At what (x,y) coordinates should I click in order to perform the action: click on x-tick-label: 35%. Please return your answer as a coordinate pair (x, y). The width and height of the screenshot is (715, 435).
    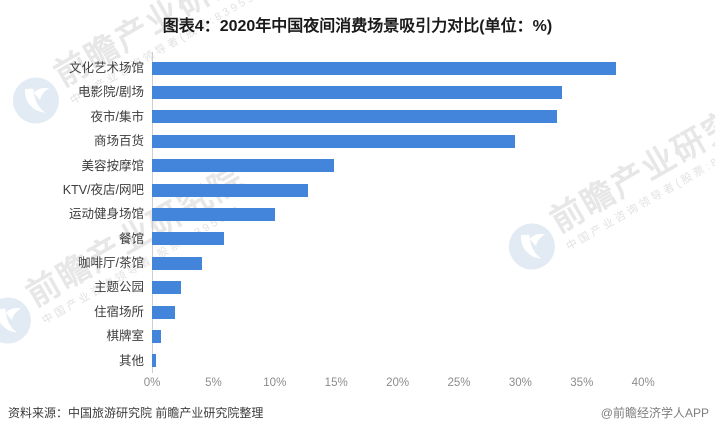
    Looking at the image, I should click on (582, 383).